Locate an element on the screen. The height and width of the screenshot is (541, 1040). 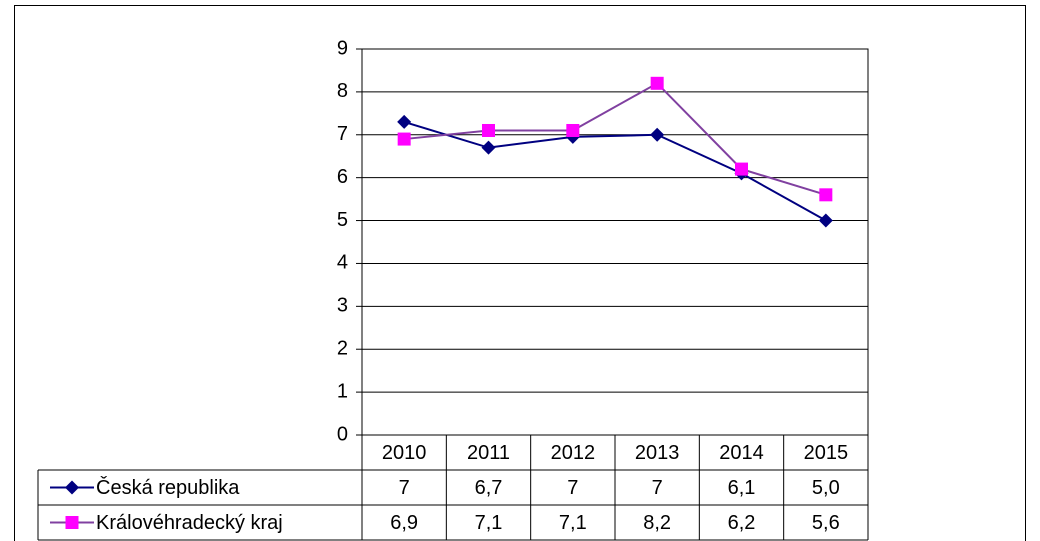
y-tick-label: 3 is located at coordinates (342, 306).